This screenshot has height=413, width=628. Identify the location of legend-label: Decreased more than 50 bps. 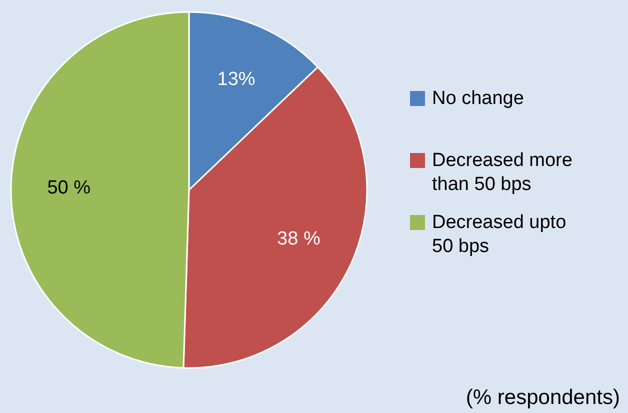
(502, 172).